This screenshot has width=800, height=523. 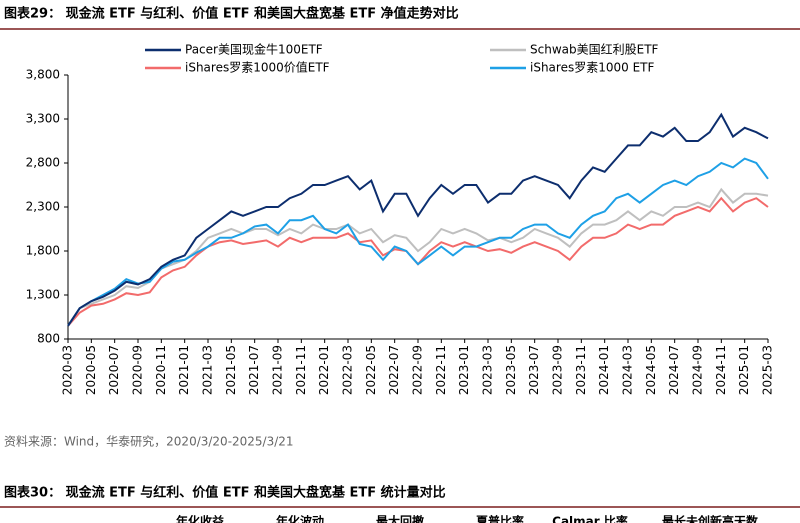 I want to click on x-tick-label: 2023-07, so click(x=534, y=370).